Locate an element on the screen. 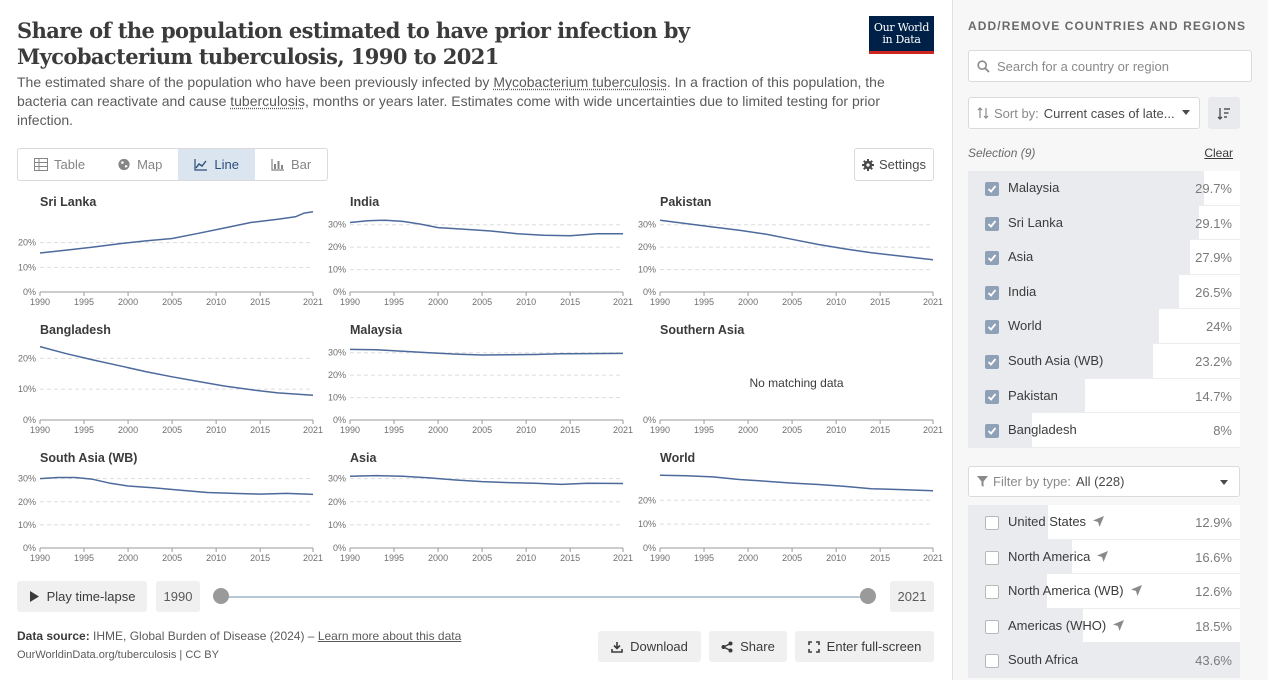 Image resolution: width=1268 pixels, height=680 pixels. fullscreen-button: Enter full-screen is located at coordinates (864, 646).